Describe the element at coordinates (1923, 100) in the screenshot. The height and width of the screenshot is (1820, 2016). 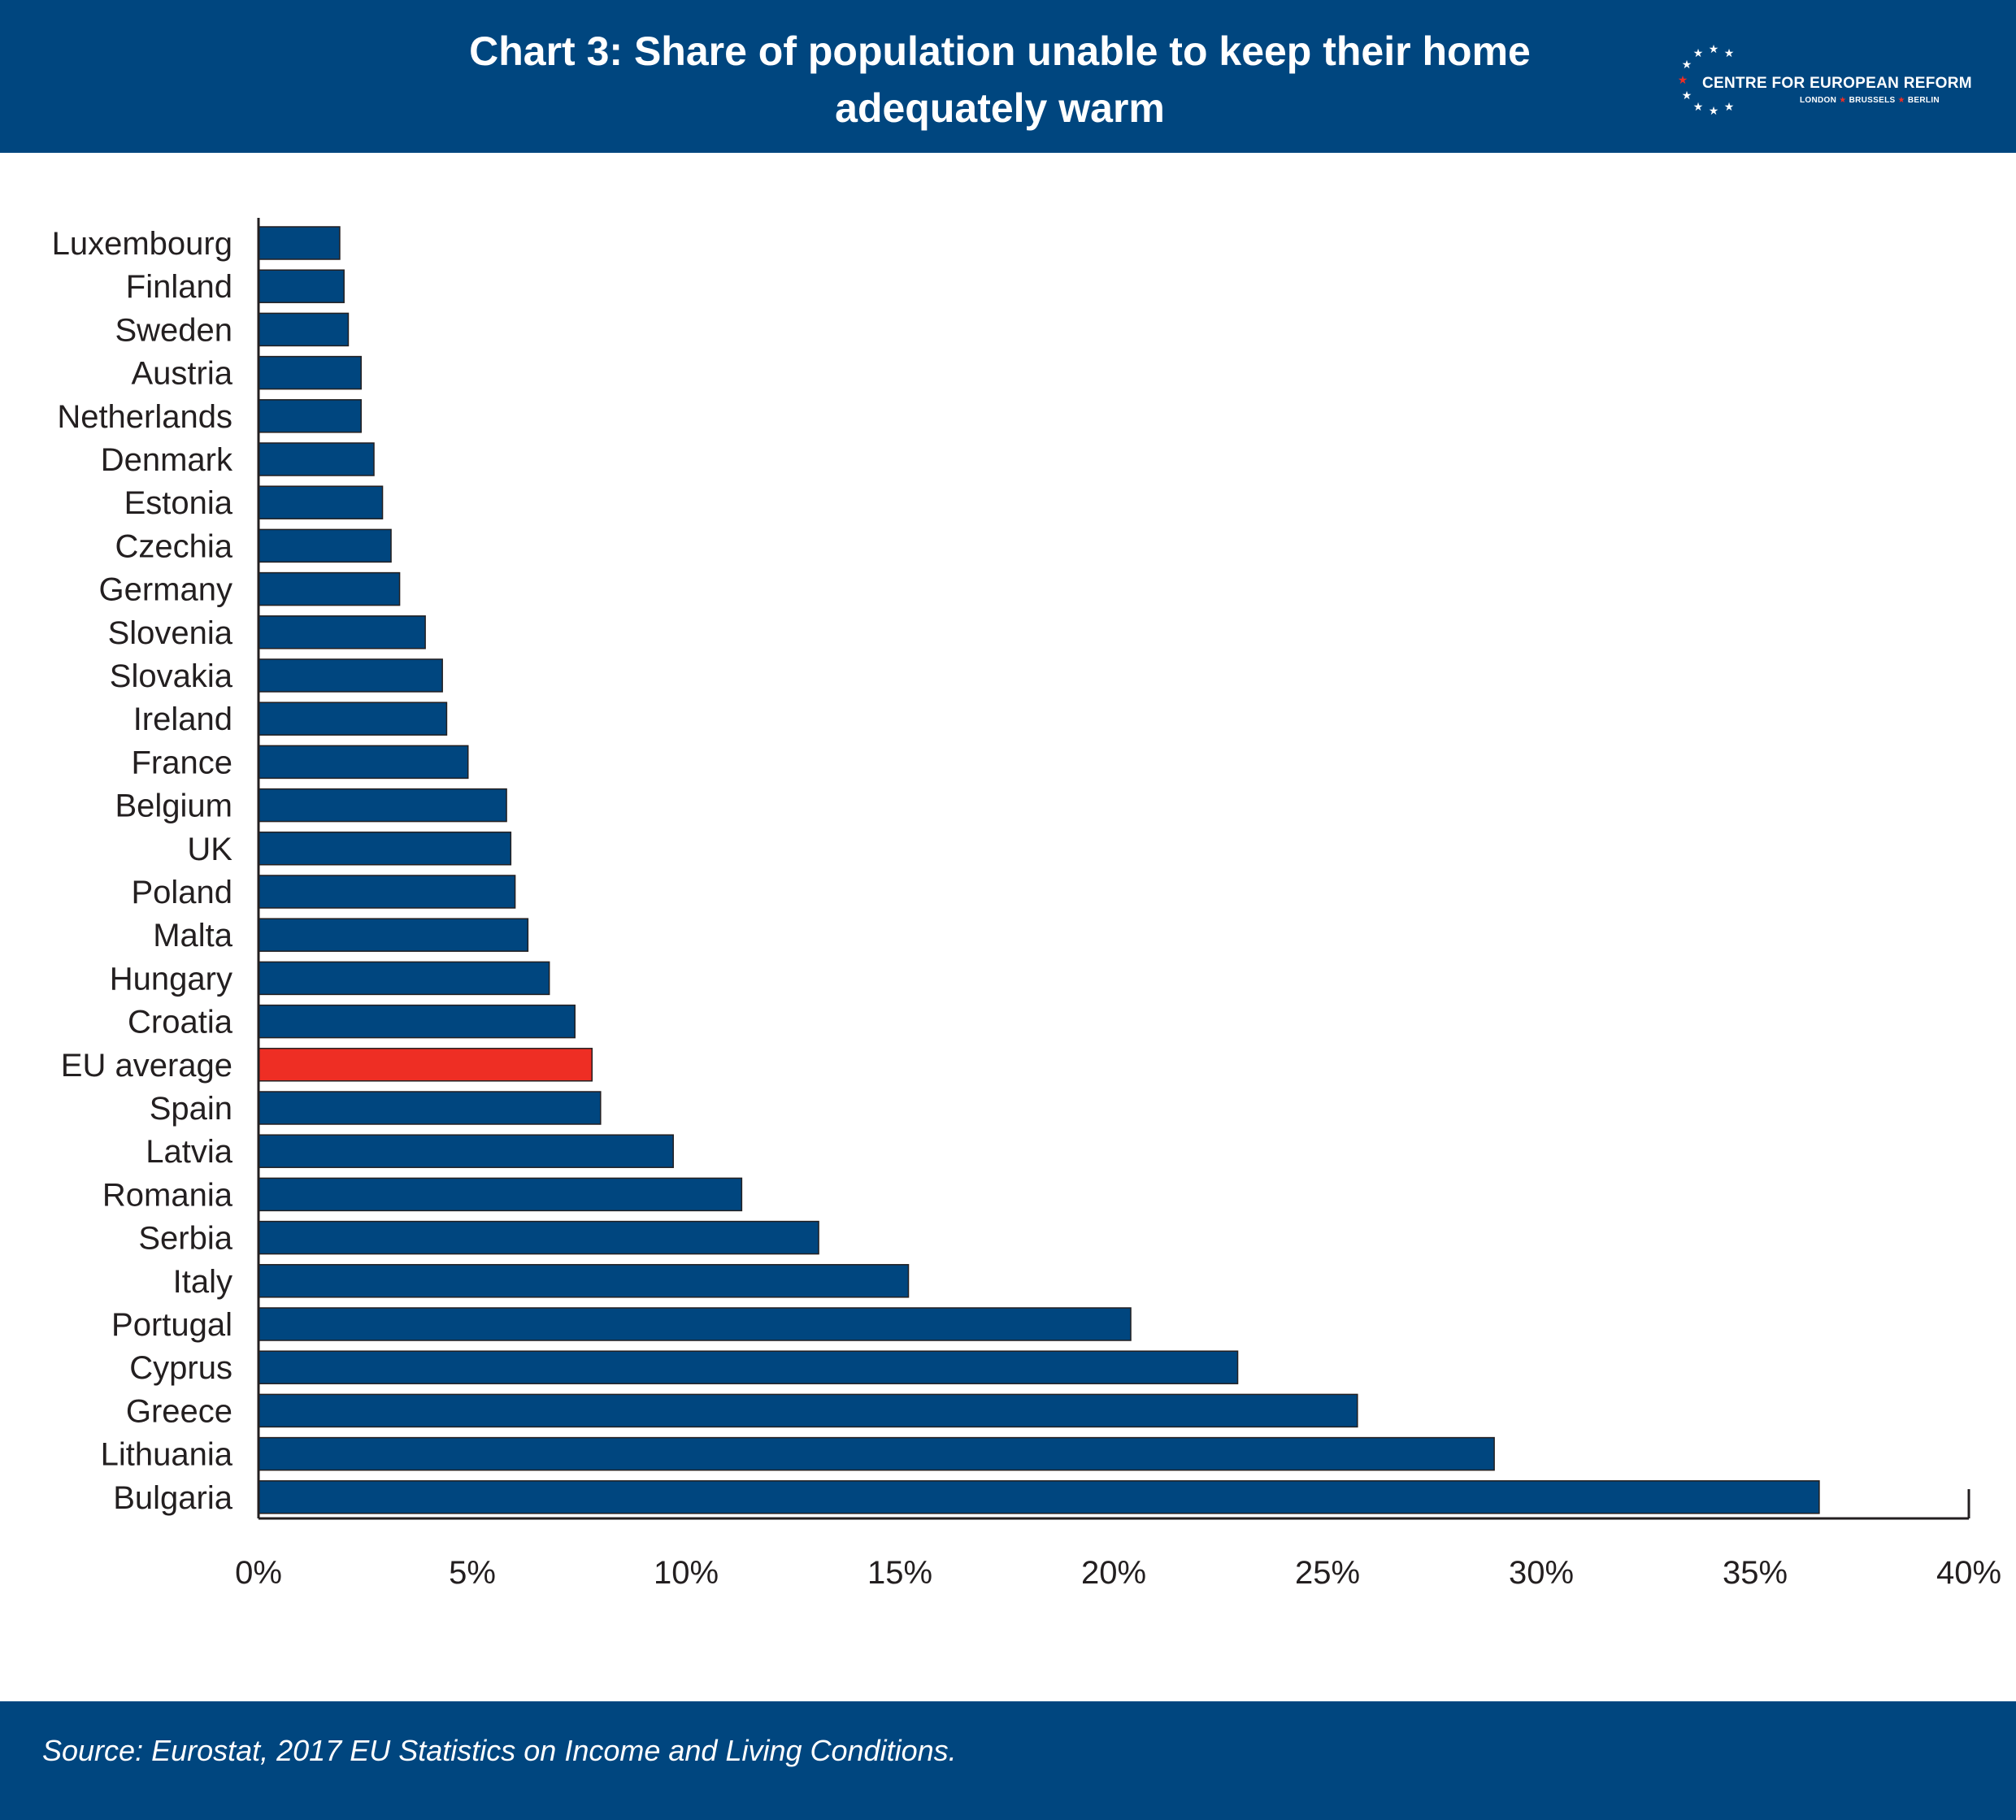
I see `logo-city-berlin: BERLIN` at that location.